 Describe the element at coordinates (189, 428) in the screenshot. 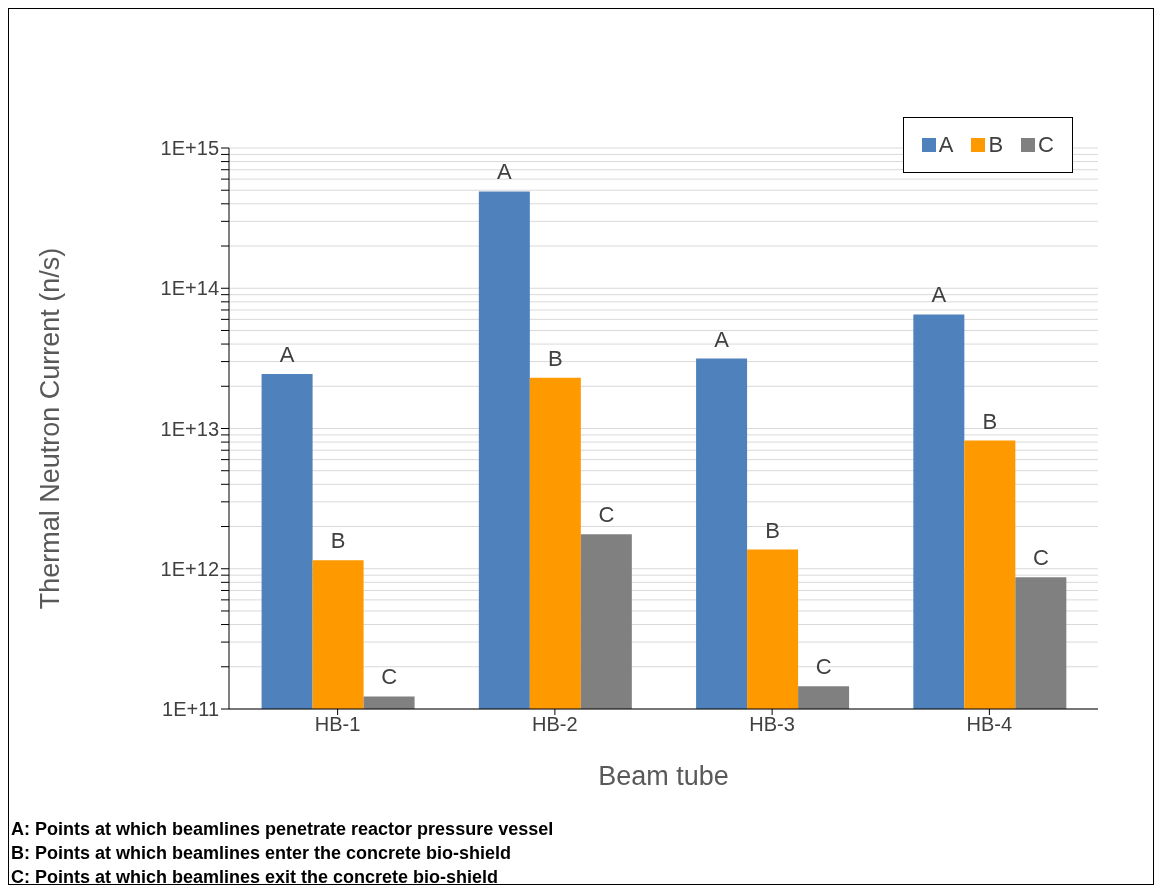

I see `y-tick-label: 1E+13` at that location.